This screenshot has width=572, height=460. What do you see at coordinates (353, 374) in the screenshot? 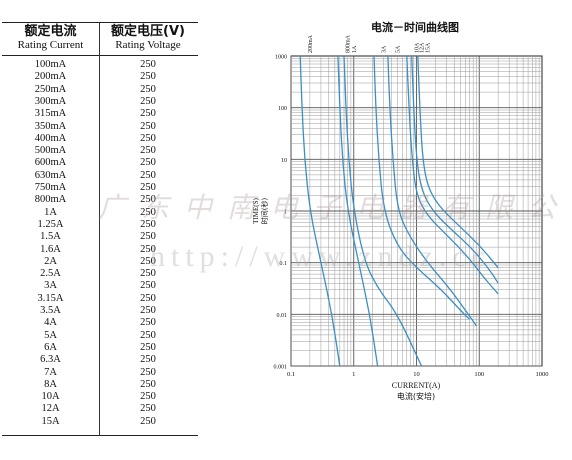
I see `x-tick-label: 1` at bounding box center [353, 374].